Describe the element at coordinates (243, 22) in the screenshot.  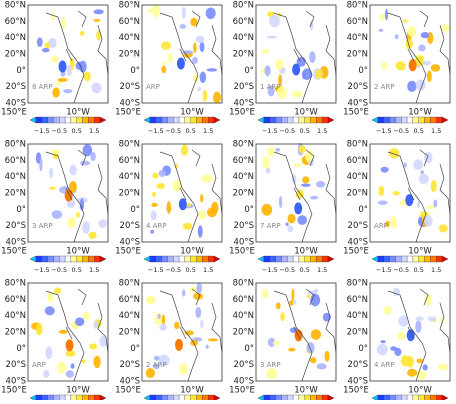
I see `lat-label: 60°N` at that location.